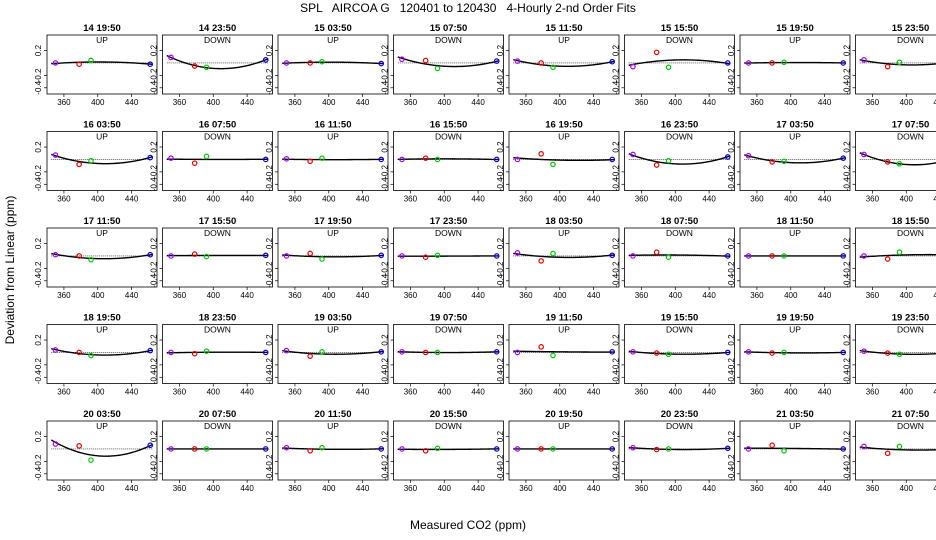 The width and height of the screenshot is (936, 540). What do you see at coordinates (564, 233) in the screenshot?
I see `panel-mode-label: UP` at bounding box center [564, 233].